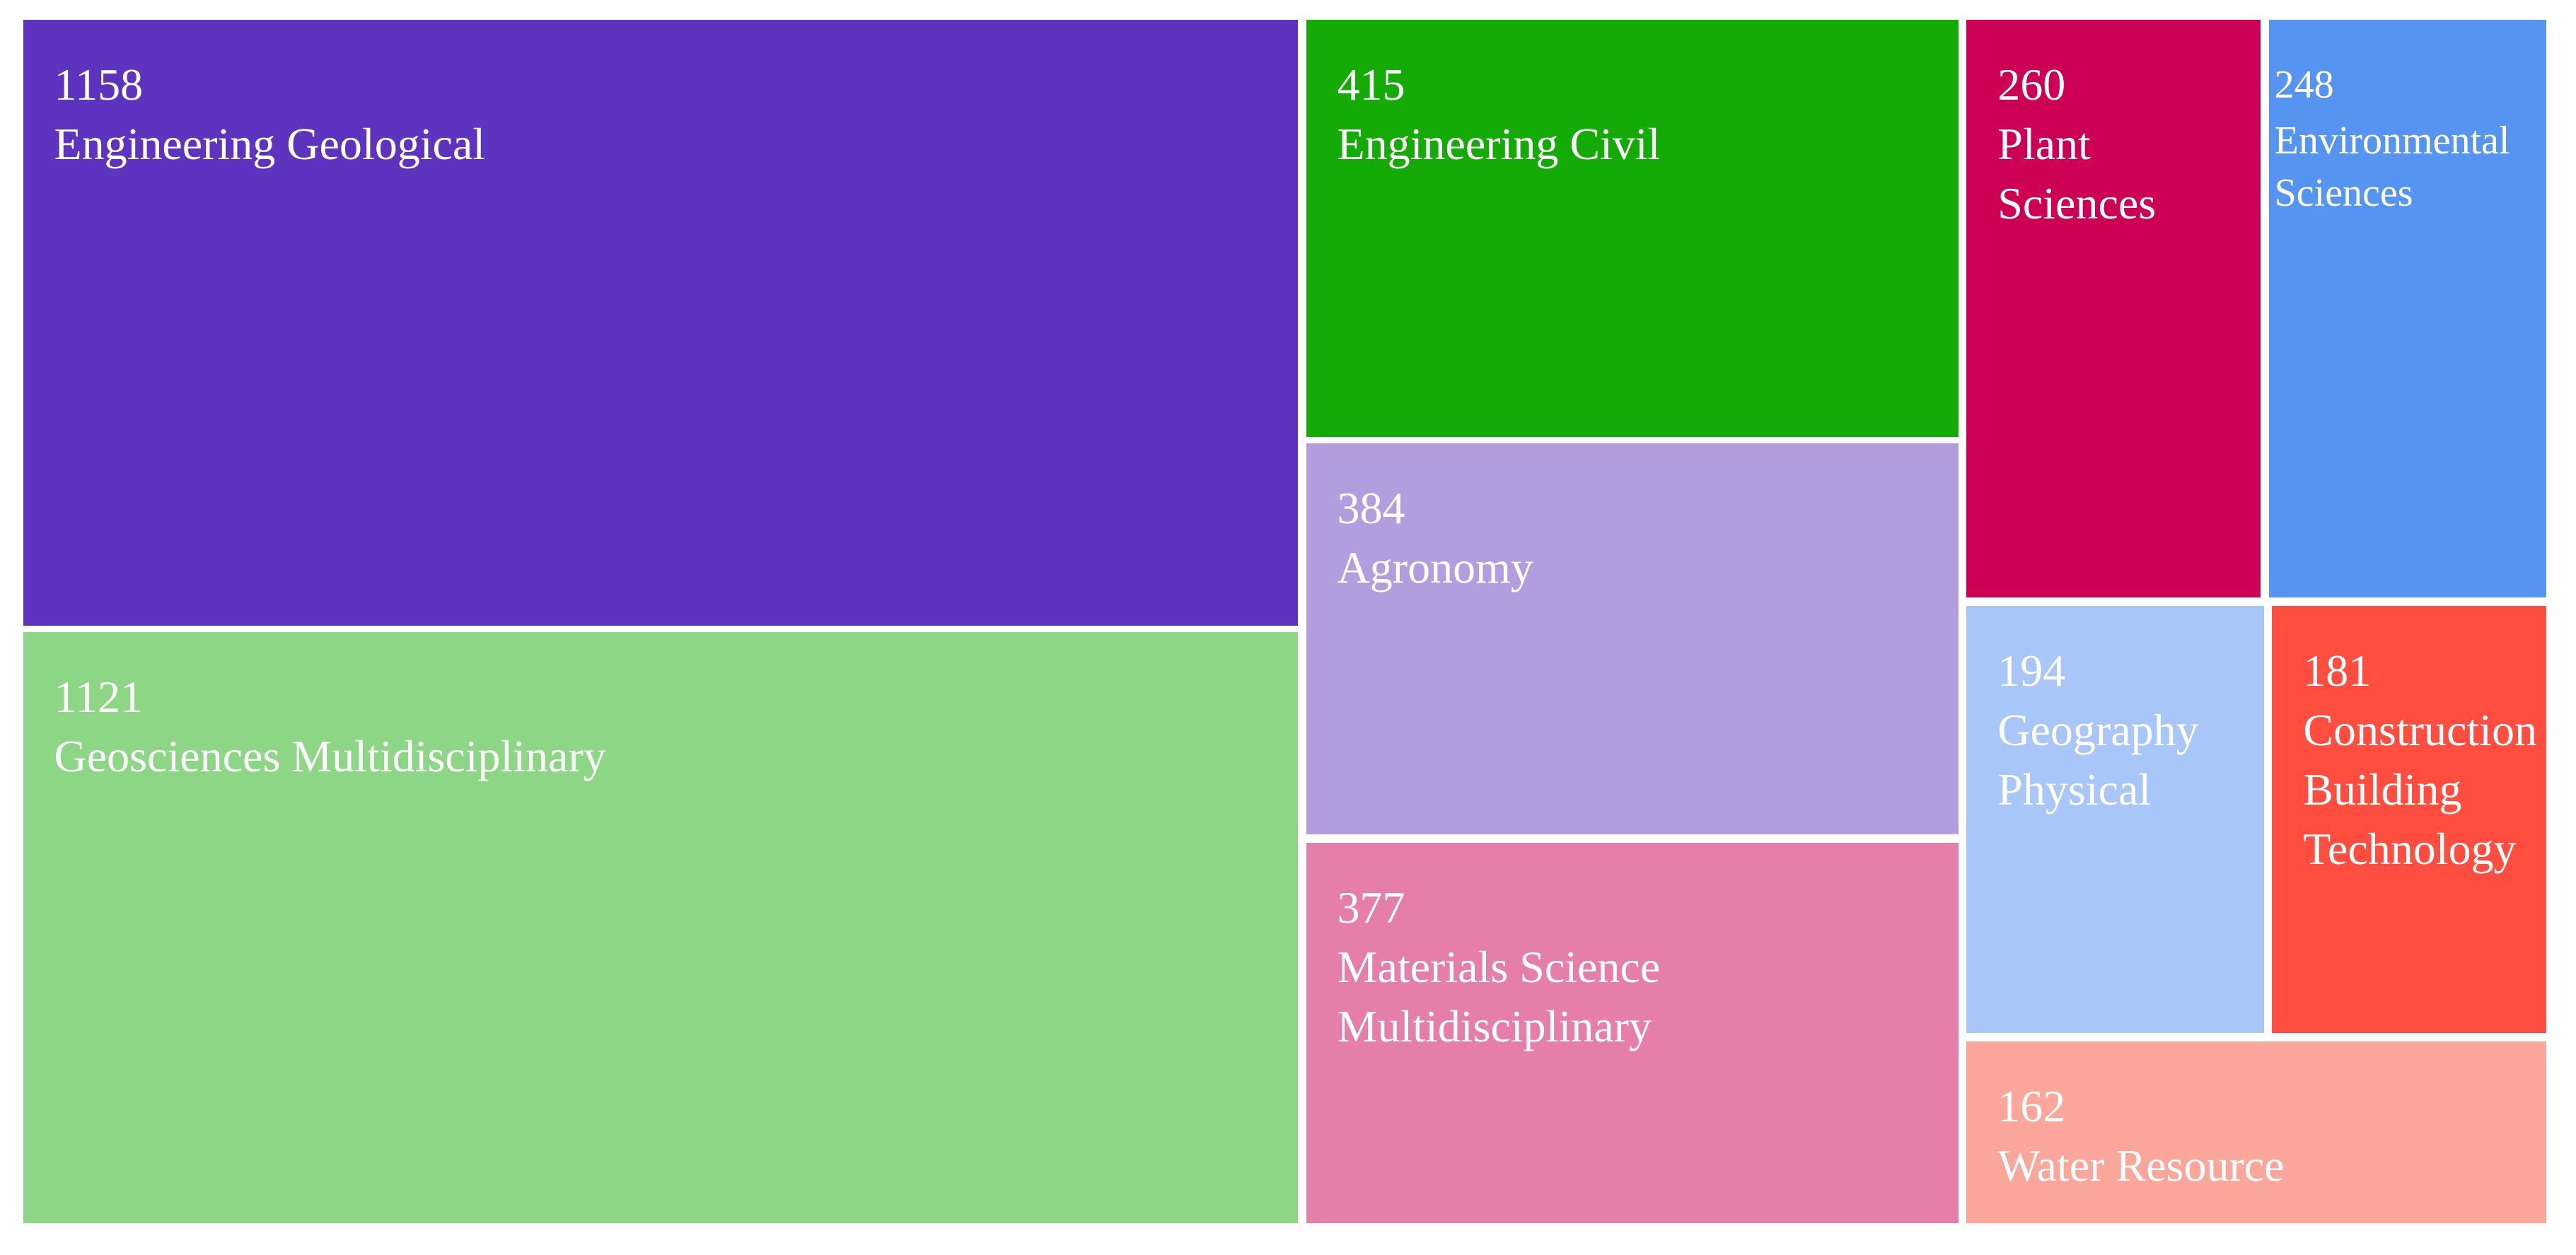 Image resolution: width=2576 pixels, height=1255 pixels. I want to click on cell-label: Environmental Sciences, so click(2392, 166).